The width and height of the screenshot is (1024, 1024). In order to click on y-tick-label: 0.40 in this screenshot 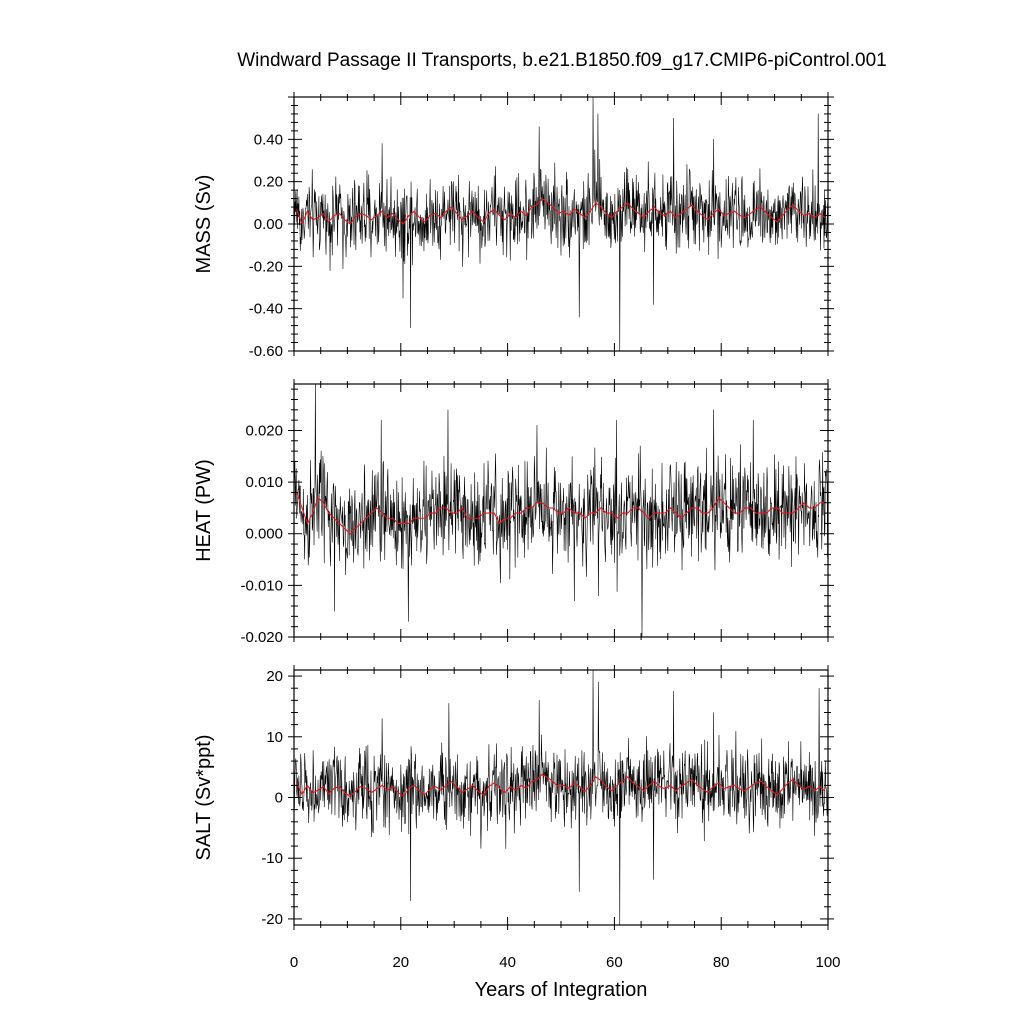, I will do `click(268, 139)`.